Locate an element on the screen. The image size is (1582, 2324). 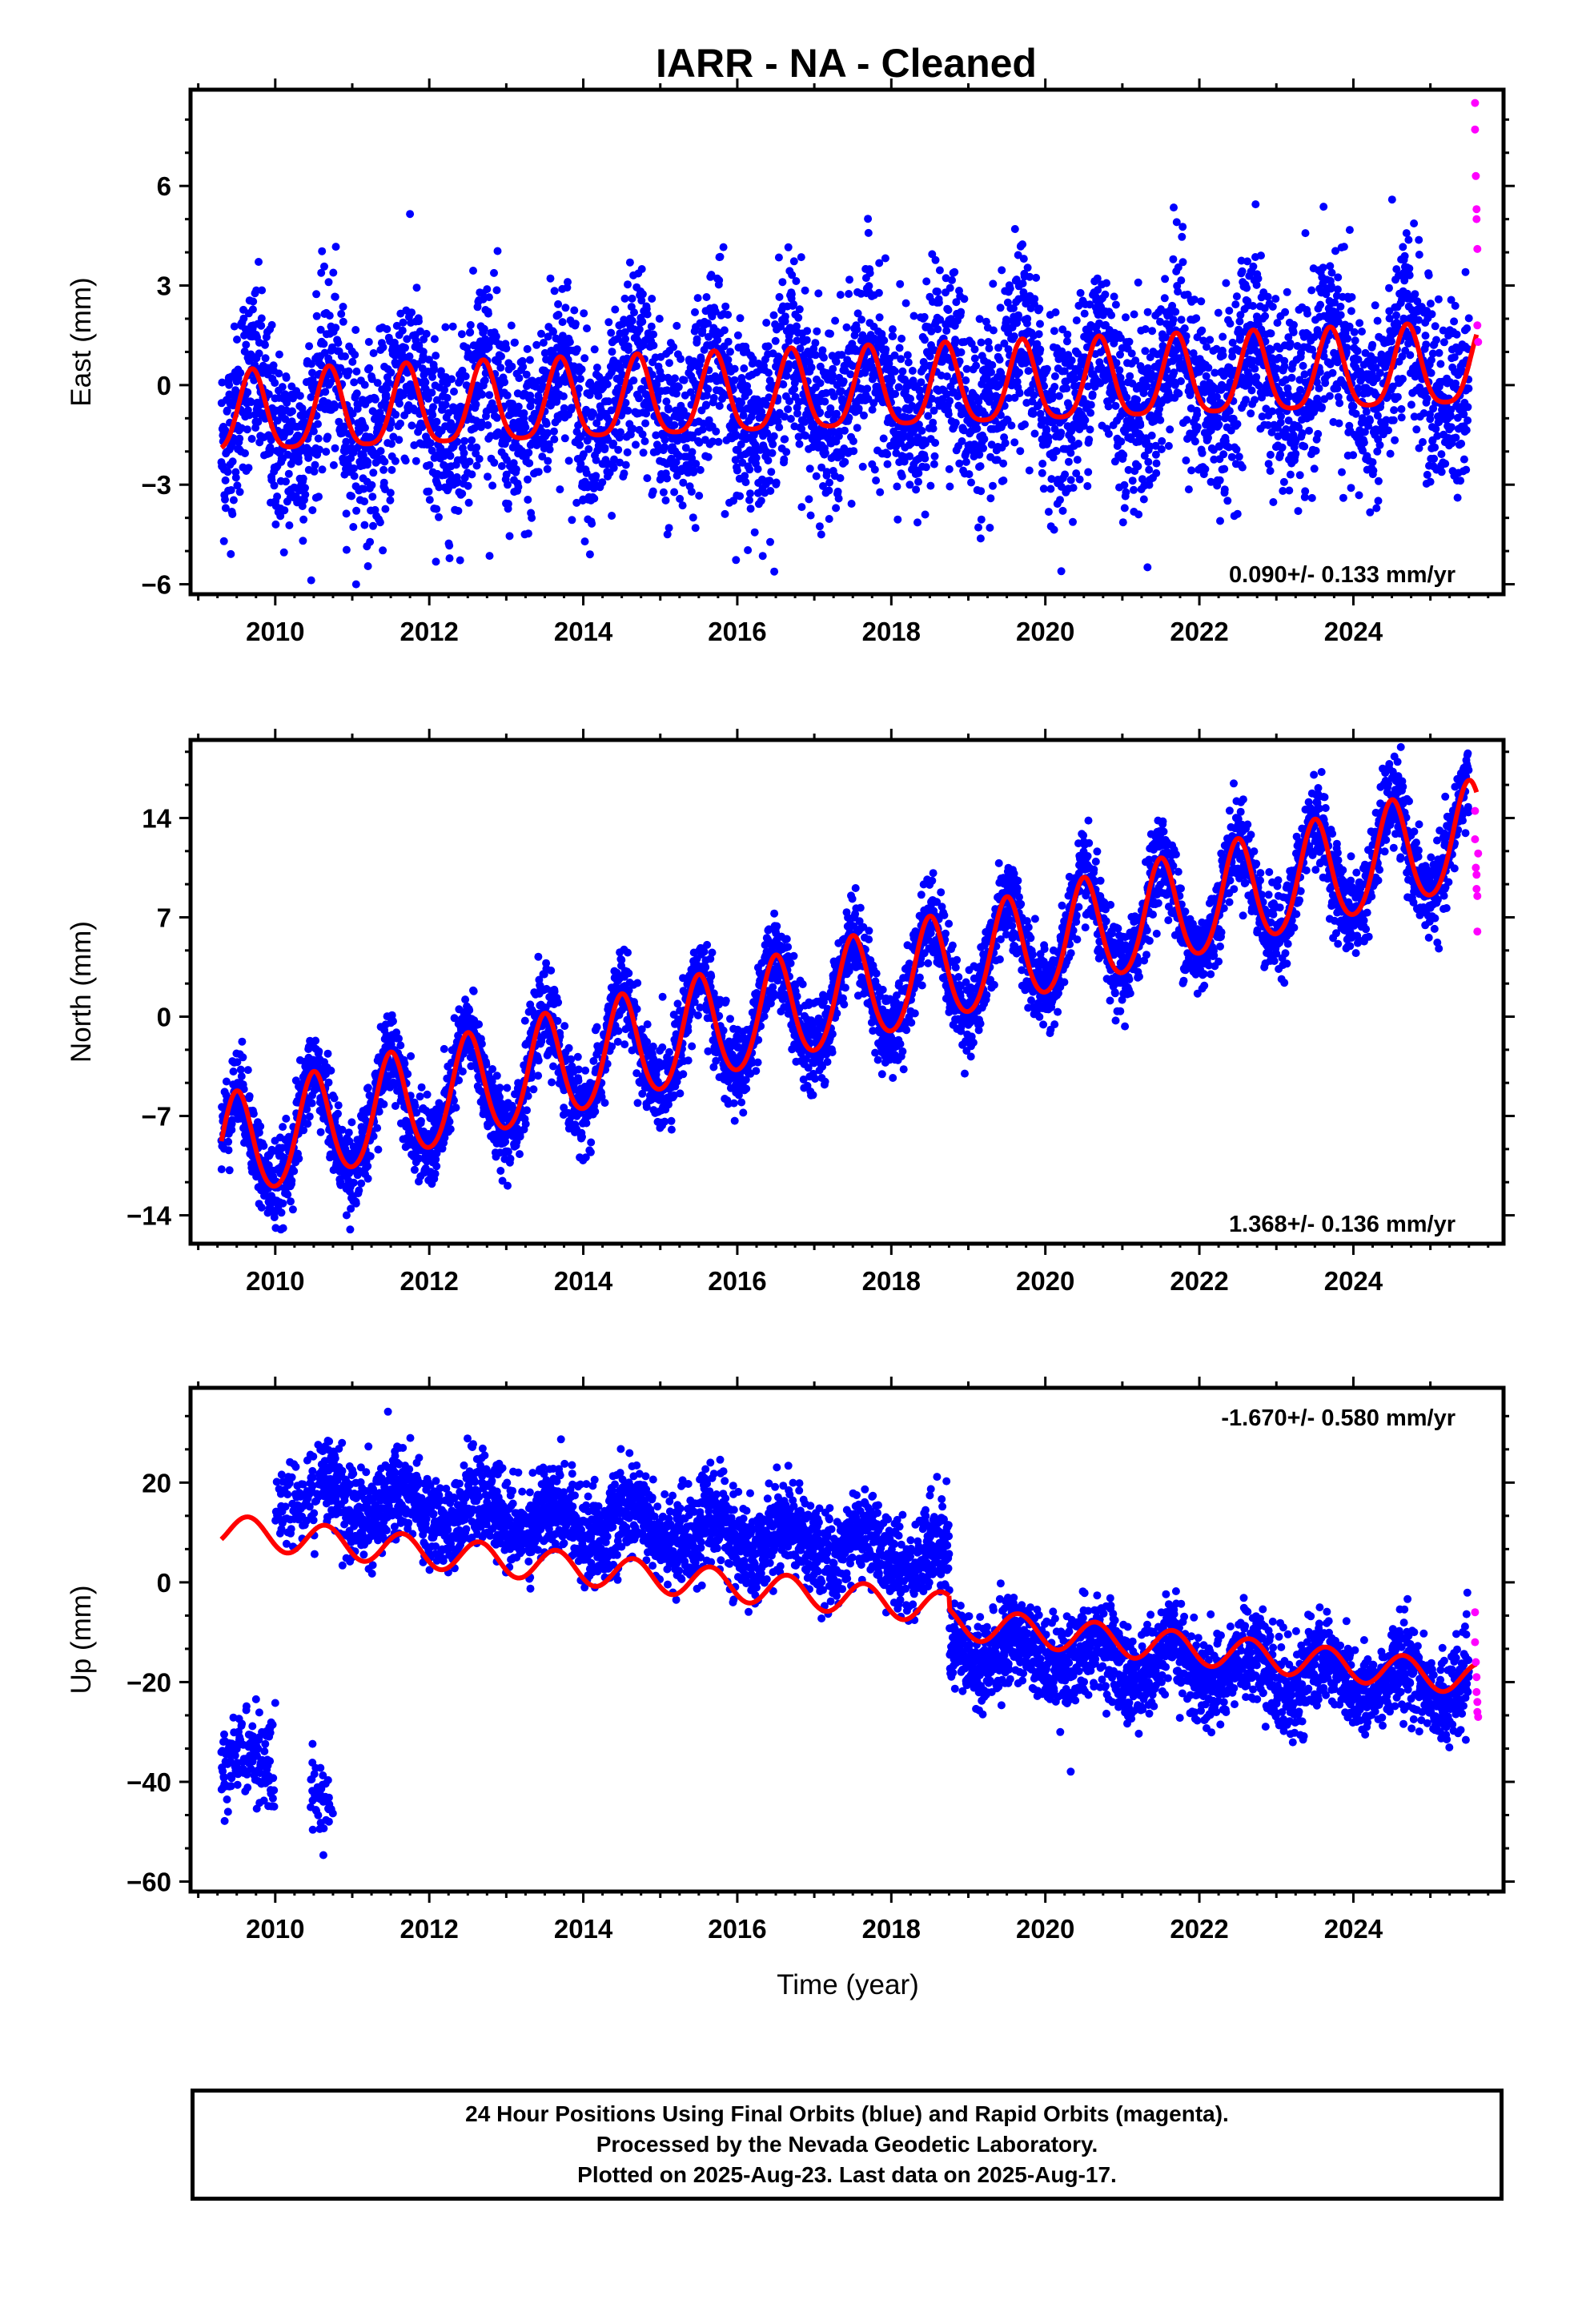
east-final-point-1973 is located at coordinates (728, 315).